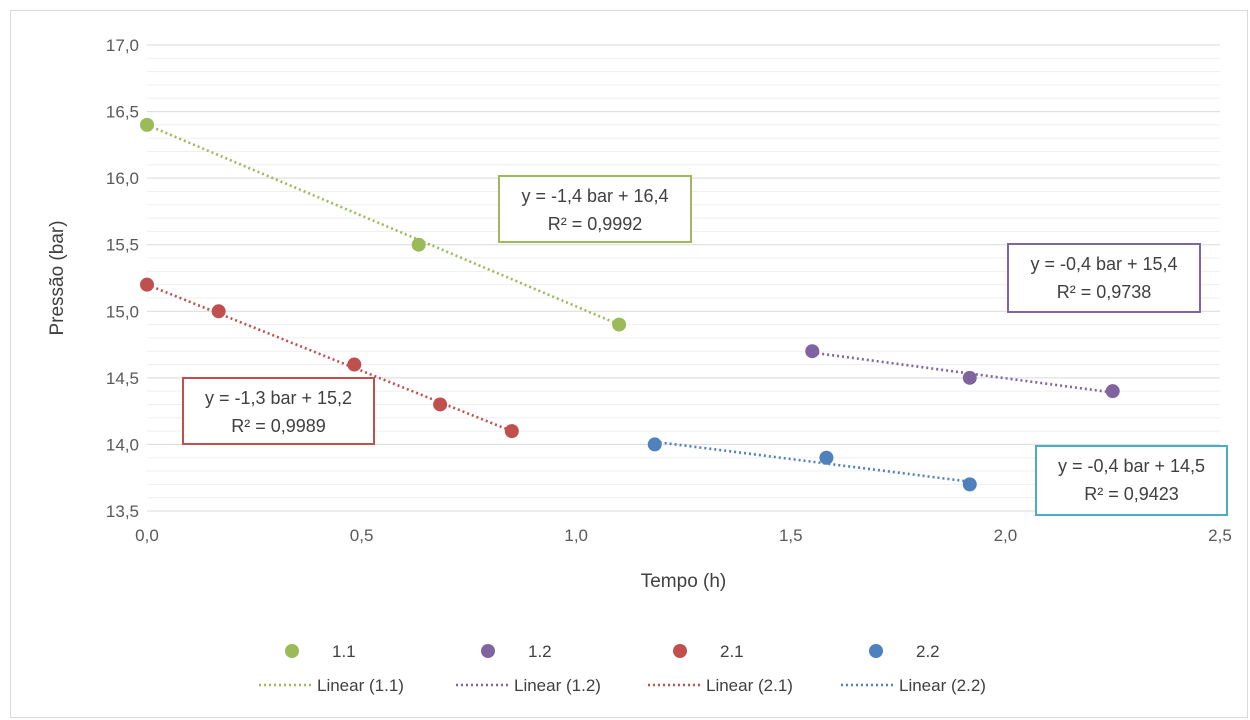 The image size is (1250, 720). Describe the element at coordinates (383, 224) in the screenshot. I see `trendline-1.1` at that location.